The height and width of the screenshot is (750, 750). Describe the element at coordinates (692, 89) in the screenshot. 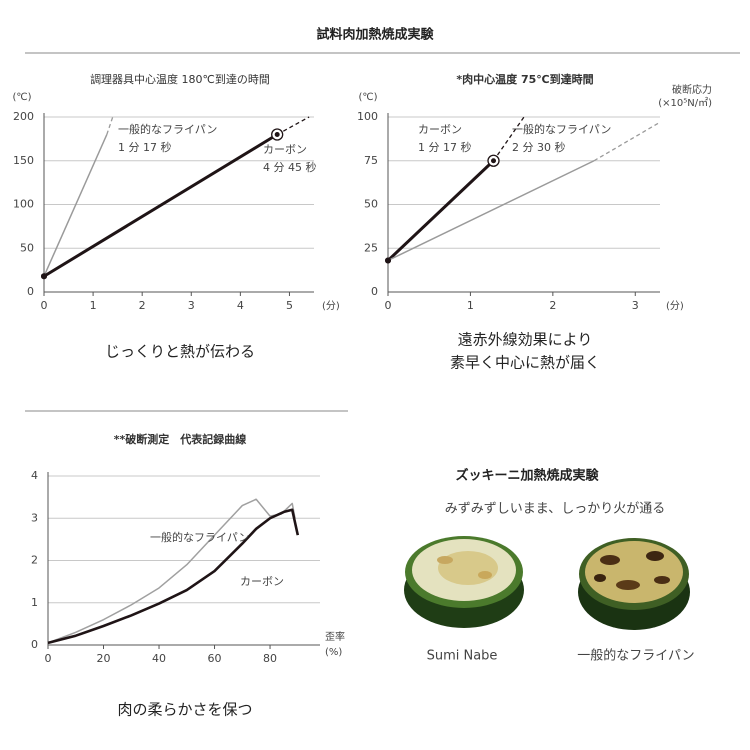

I see `y2-label: 破断応力` at that location.